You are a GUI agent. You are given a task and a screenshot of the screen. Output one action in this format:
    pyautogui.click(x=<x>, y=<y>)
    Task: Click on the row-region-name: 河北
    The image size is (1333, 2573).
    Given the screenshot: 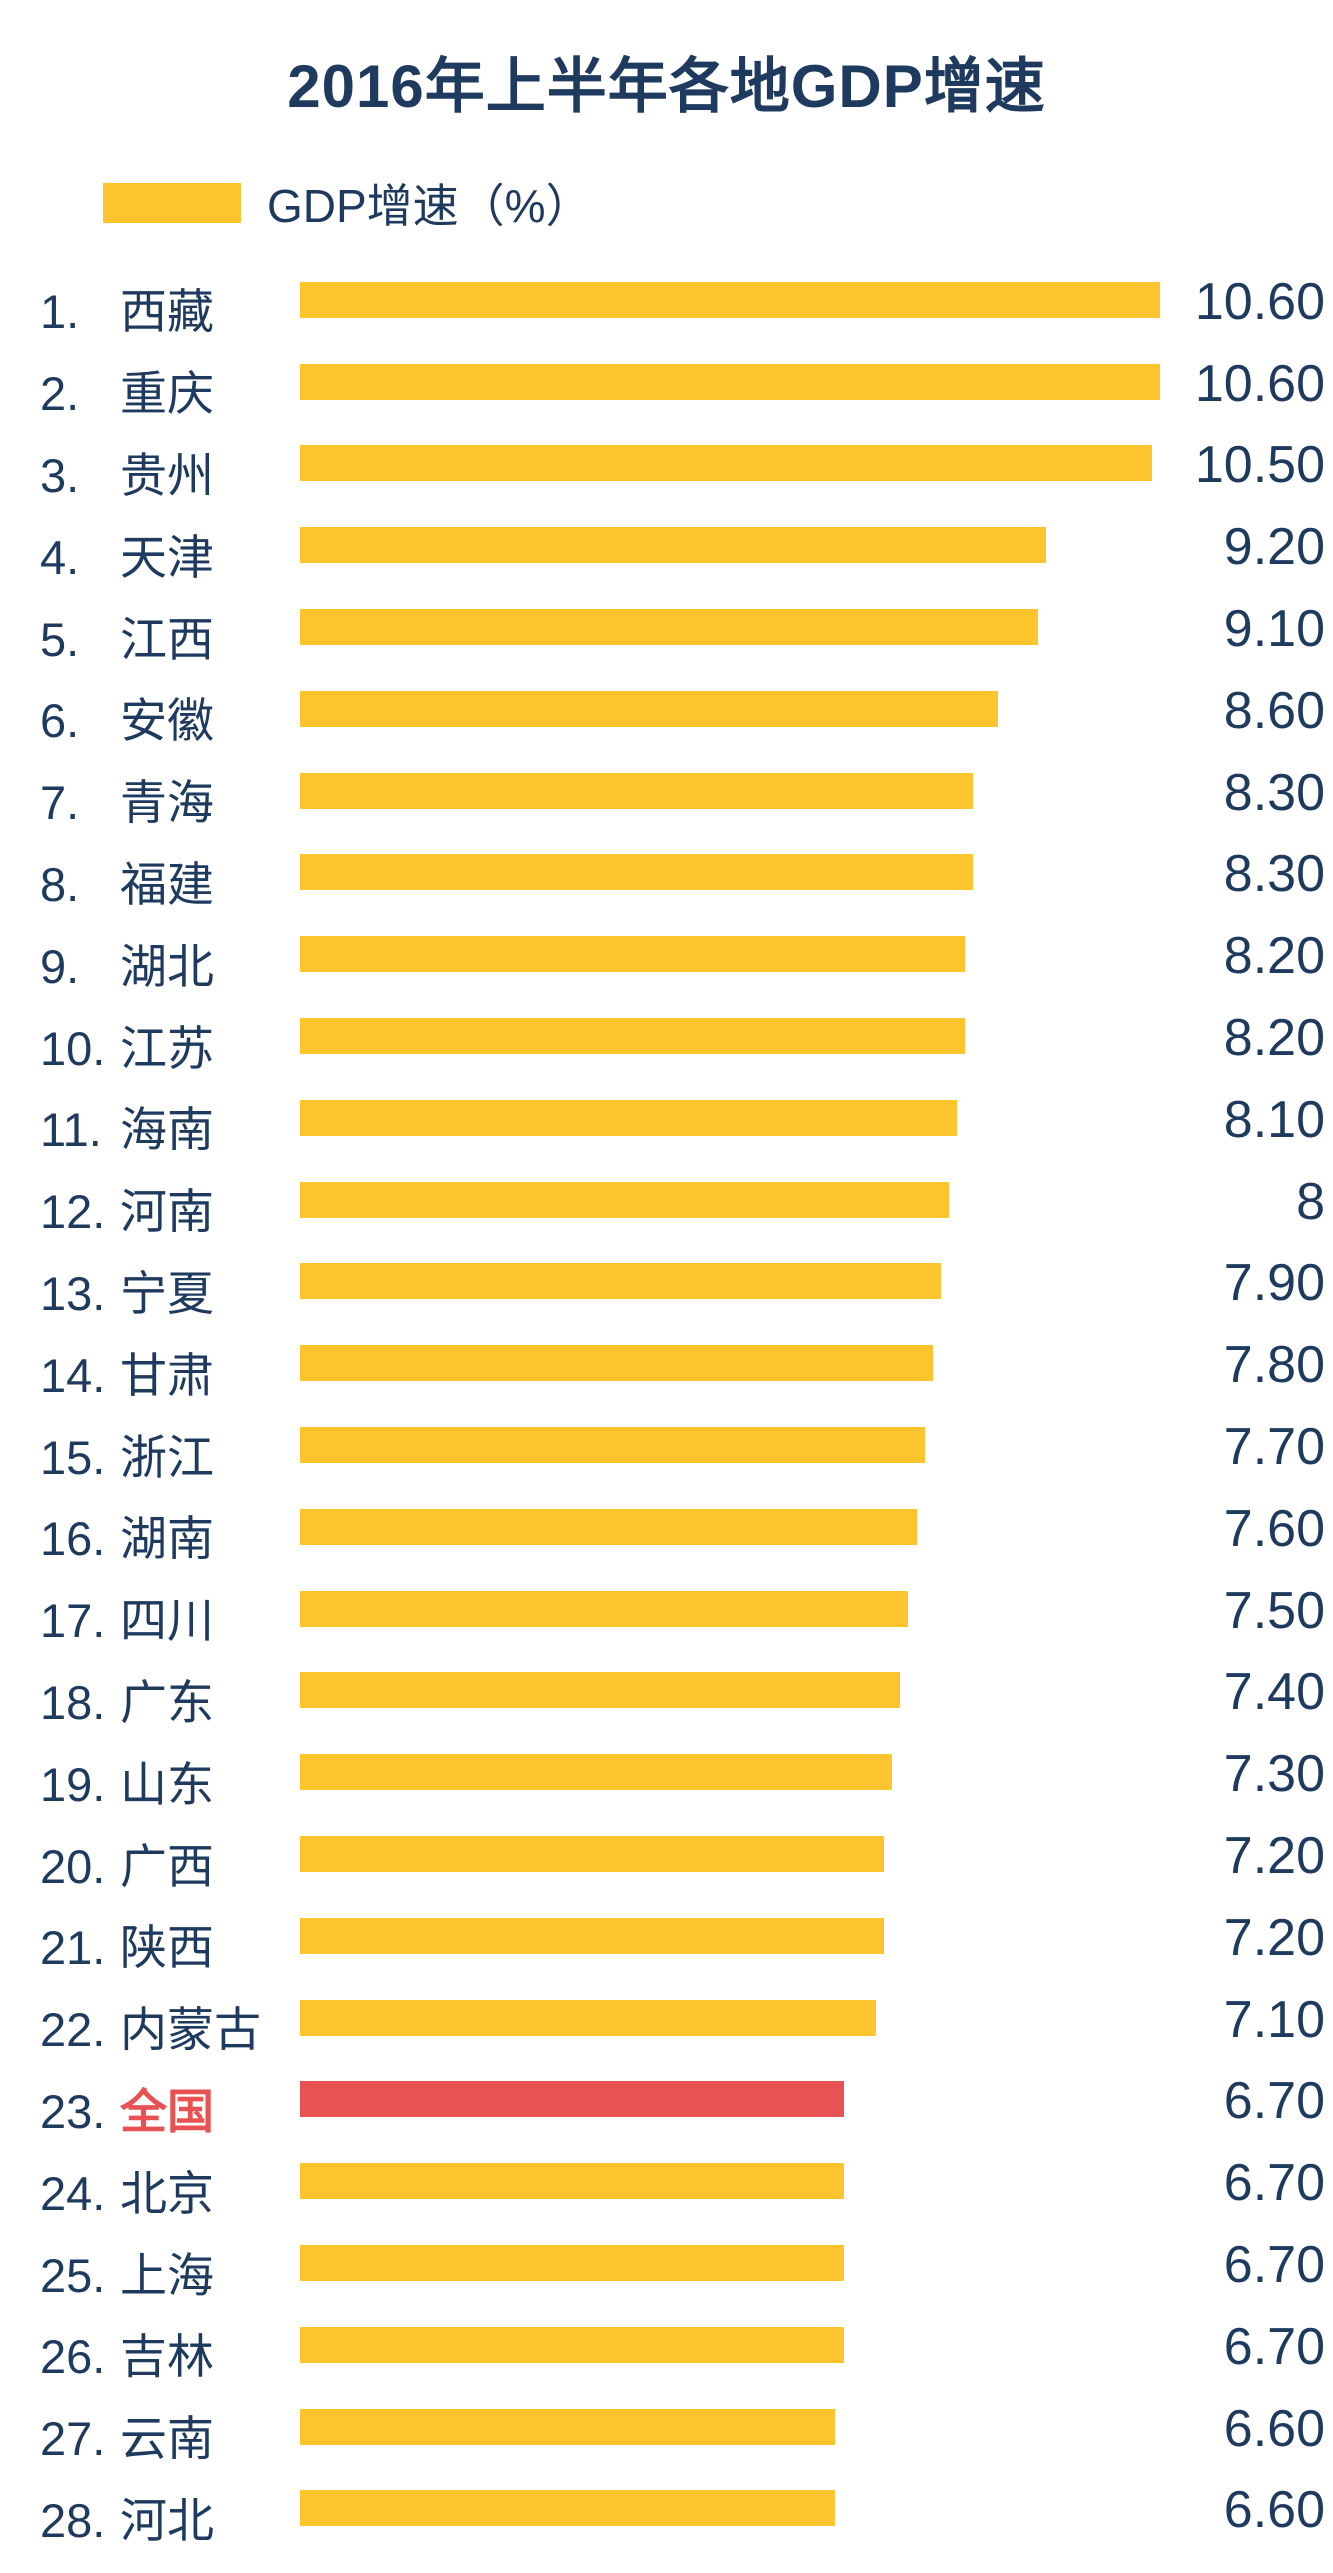 What is the action you would take?
    pyautogui.click(x=167, y=2520)
    